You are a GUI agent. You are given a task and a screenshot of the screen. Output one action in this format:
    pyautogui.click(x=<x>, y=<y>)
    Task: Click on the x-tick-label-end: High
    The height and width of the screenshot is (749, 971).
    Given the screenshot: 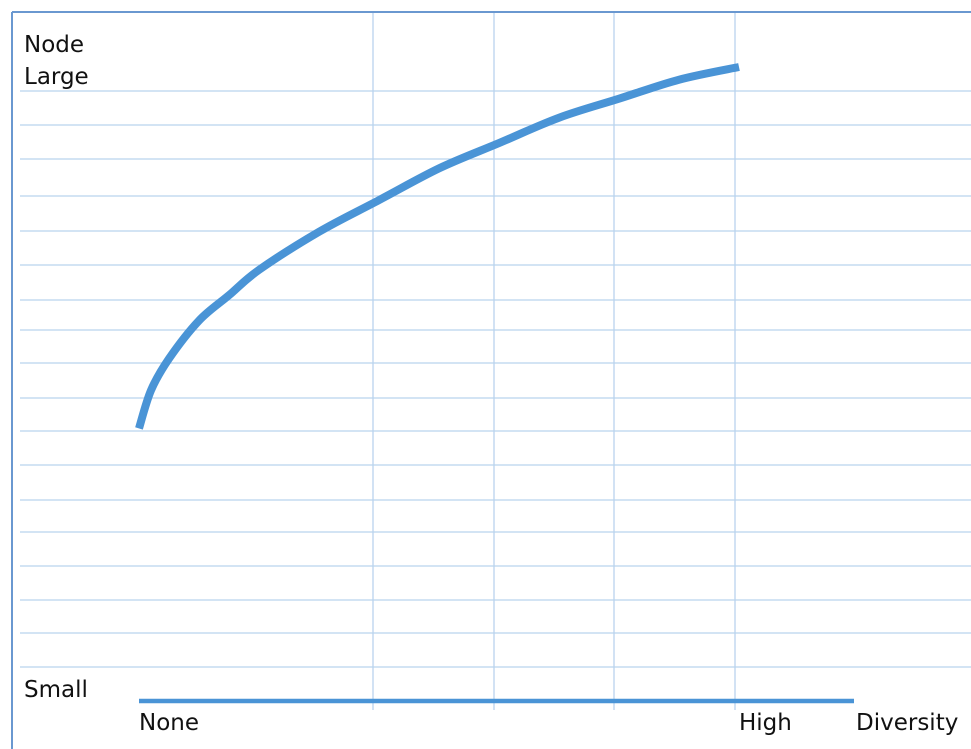 What is the action you would take?
    pyautogui.click(x=765, y=723)
    